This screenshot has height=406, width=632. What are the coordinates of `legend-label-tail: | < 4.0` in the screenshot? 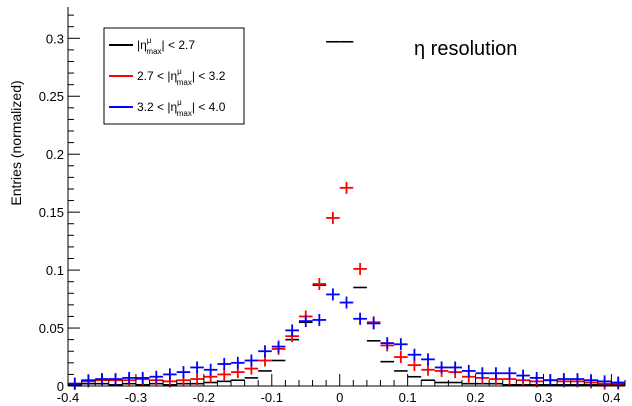 It's located at (209, 107).